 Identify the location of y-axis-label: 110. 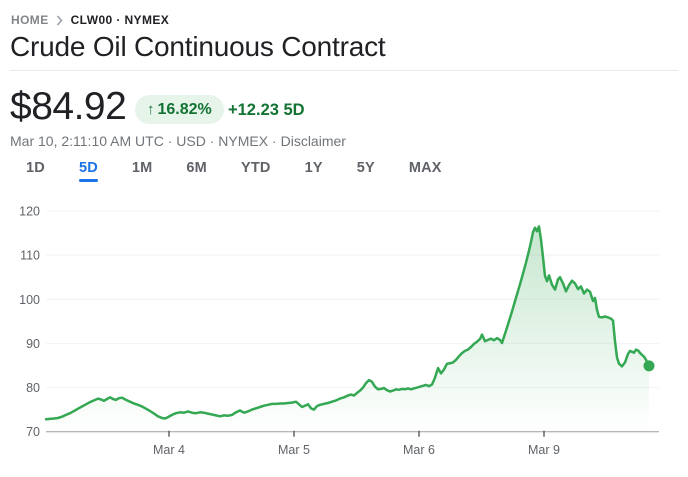
(30, 256).